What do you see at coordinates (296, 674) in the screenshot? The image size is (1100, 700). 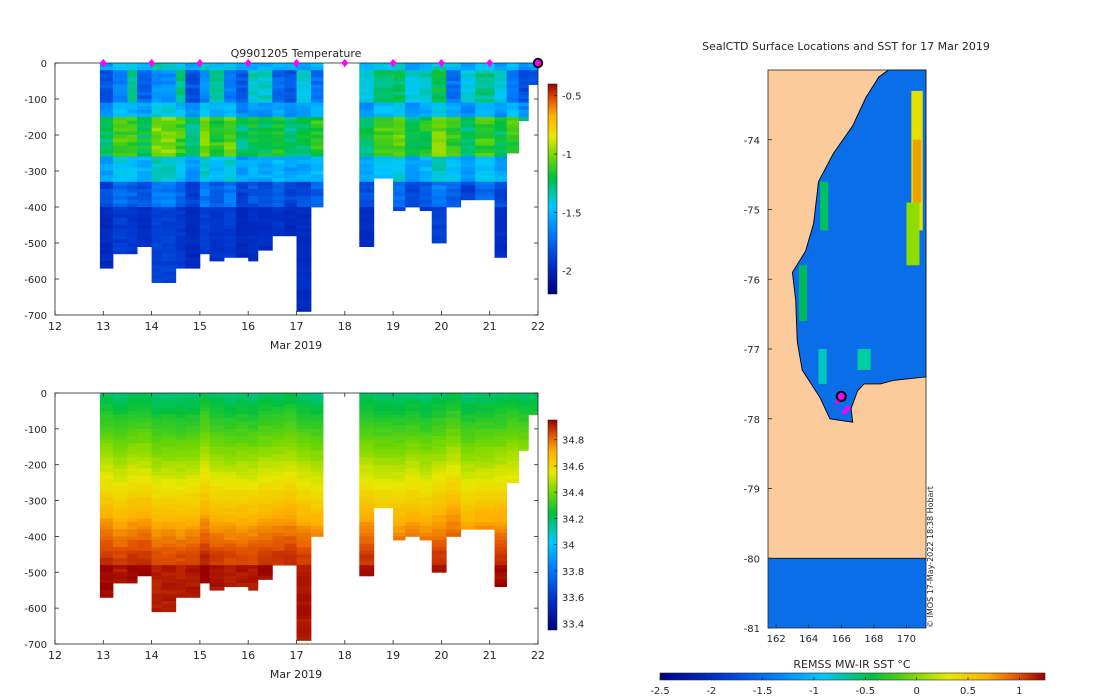 I see `salinity-x-axis-label: Mar 2019` at bounding box center [296, 674].